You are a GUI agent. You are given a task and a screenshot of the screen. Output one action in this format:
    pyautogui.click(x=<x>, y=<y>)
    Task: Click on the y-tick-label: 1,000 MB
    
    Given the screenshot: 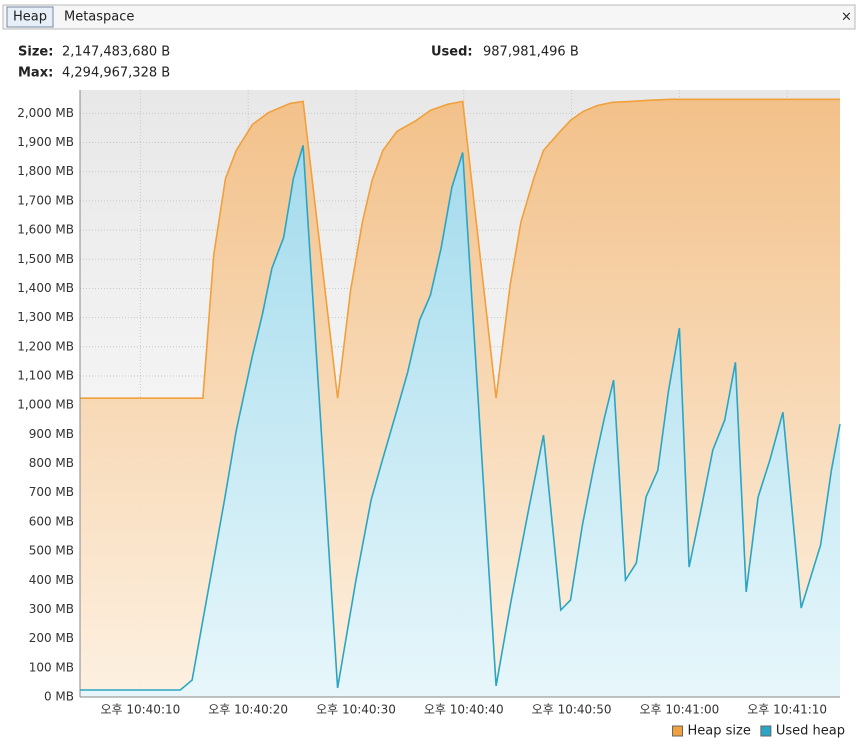 What is the action you would take?
    pyautogui.click(x=45, y=405)
    